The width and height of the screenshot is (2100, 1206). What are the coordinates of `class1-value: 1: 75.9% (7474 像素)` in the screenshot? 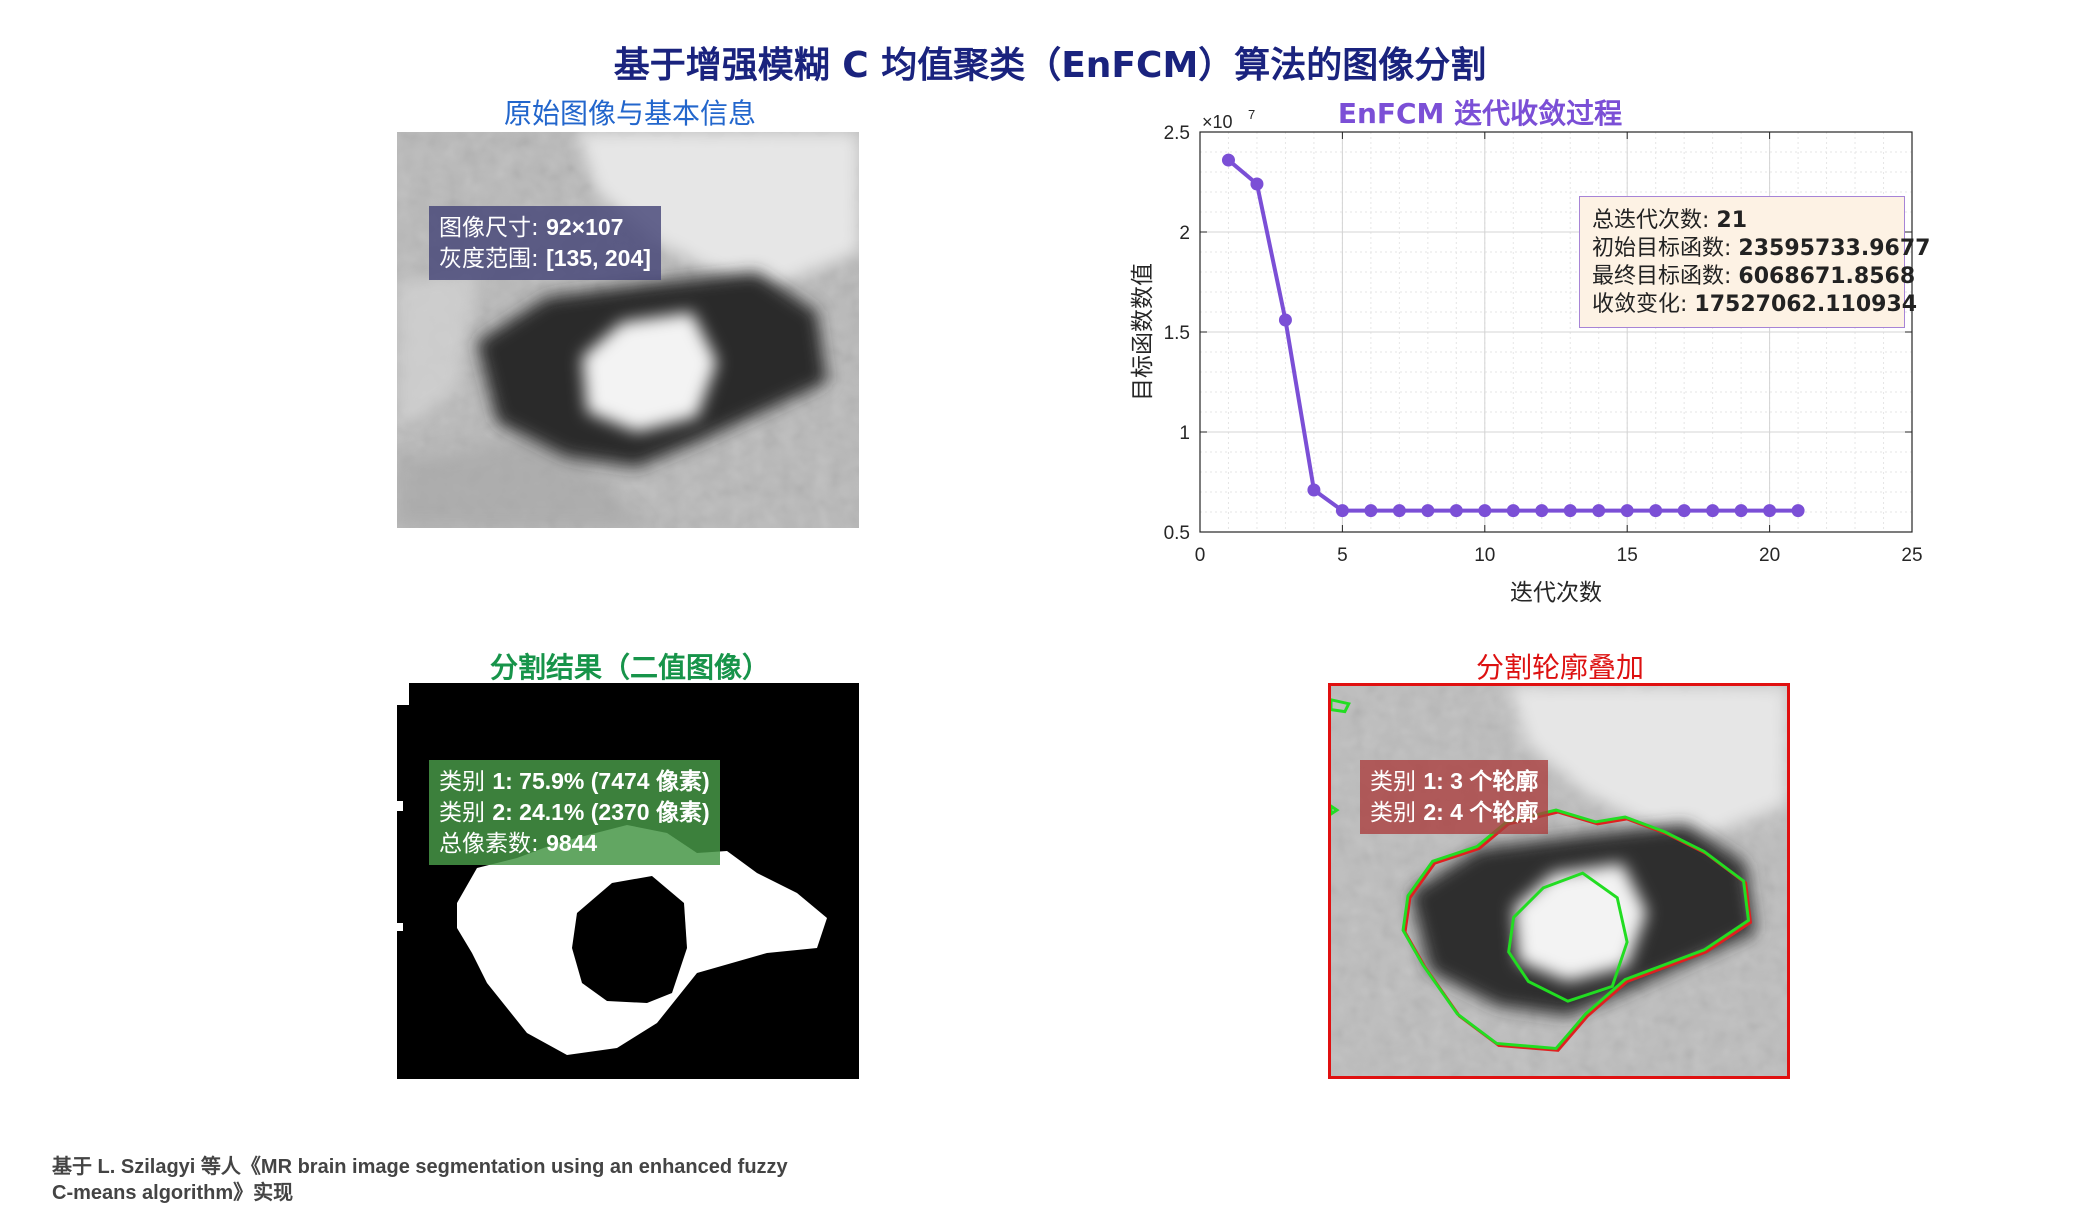 It's located at (601, 781).